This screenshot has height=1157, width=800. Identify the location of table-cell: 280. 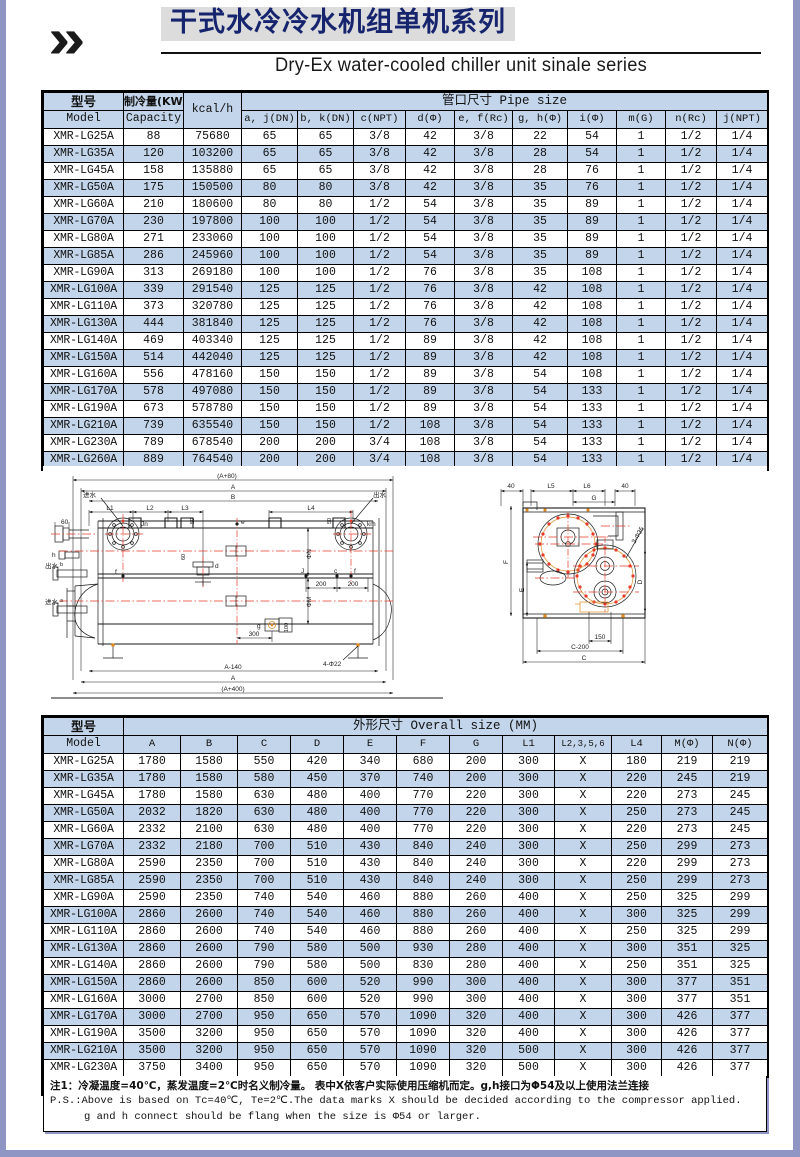
(476, 966).